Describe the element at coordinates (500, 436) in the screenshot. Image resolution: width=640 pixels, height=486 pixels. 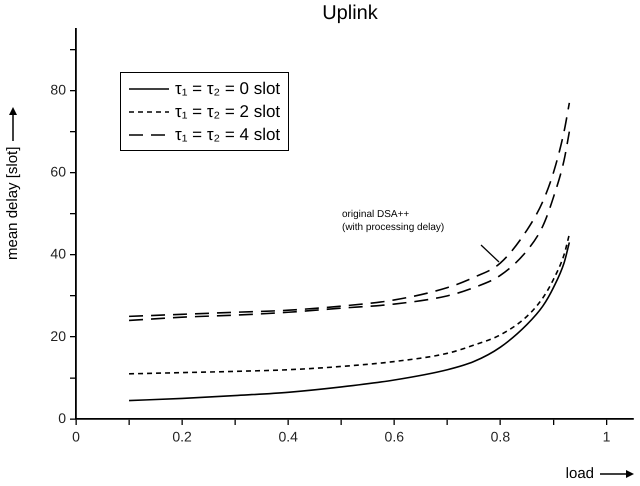
I see `x-tick-label: 0.8` at that location.